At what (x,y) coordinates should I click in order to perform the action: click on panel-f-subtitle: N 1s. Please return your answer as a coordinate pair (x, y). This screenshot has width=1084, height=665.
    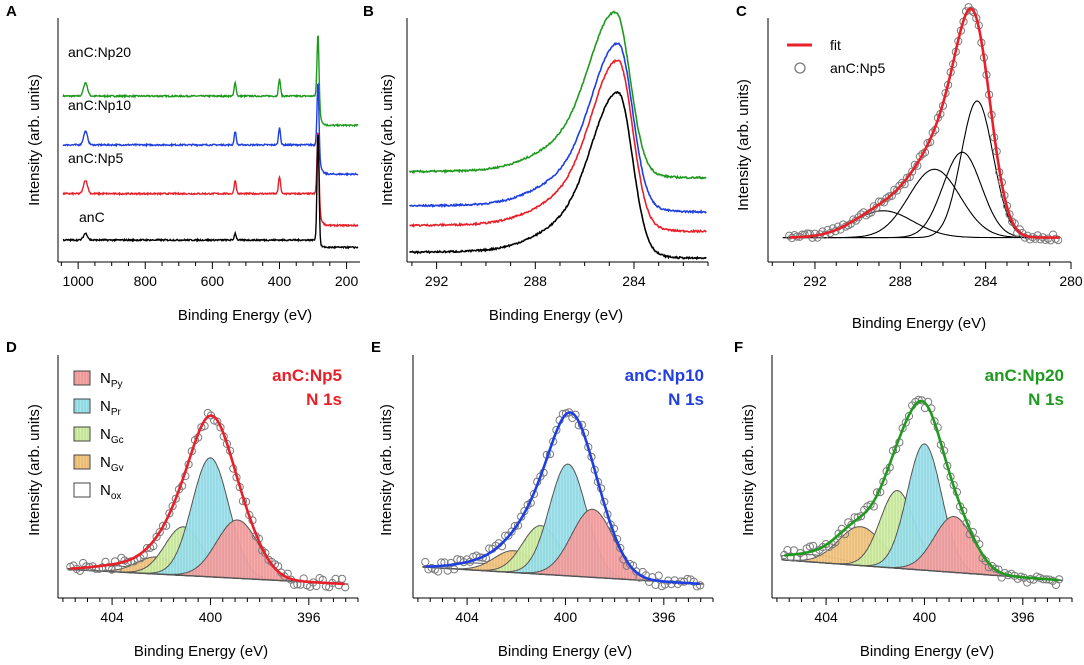
    Looking at the image, I should click on (1046, 399).